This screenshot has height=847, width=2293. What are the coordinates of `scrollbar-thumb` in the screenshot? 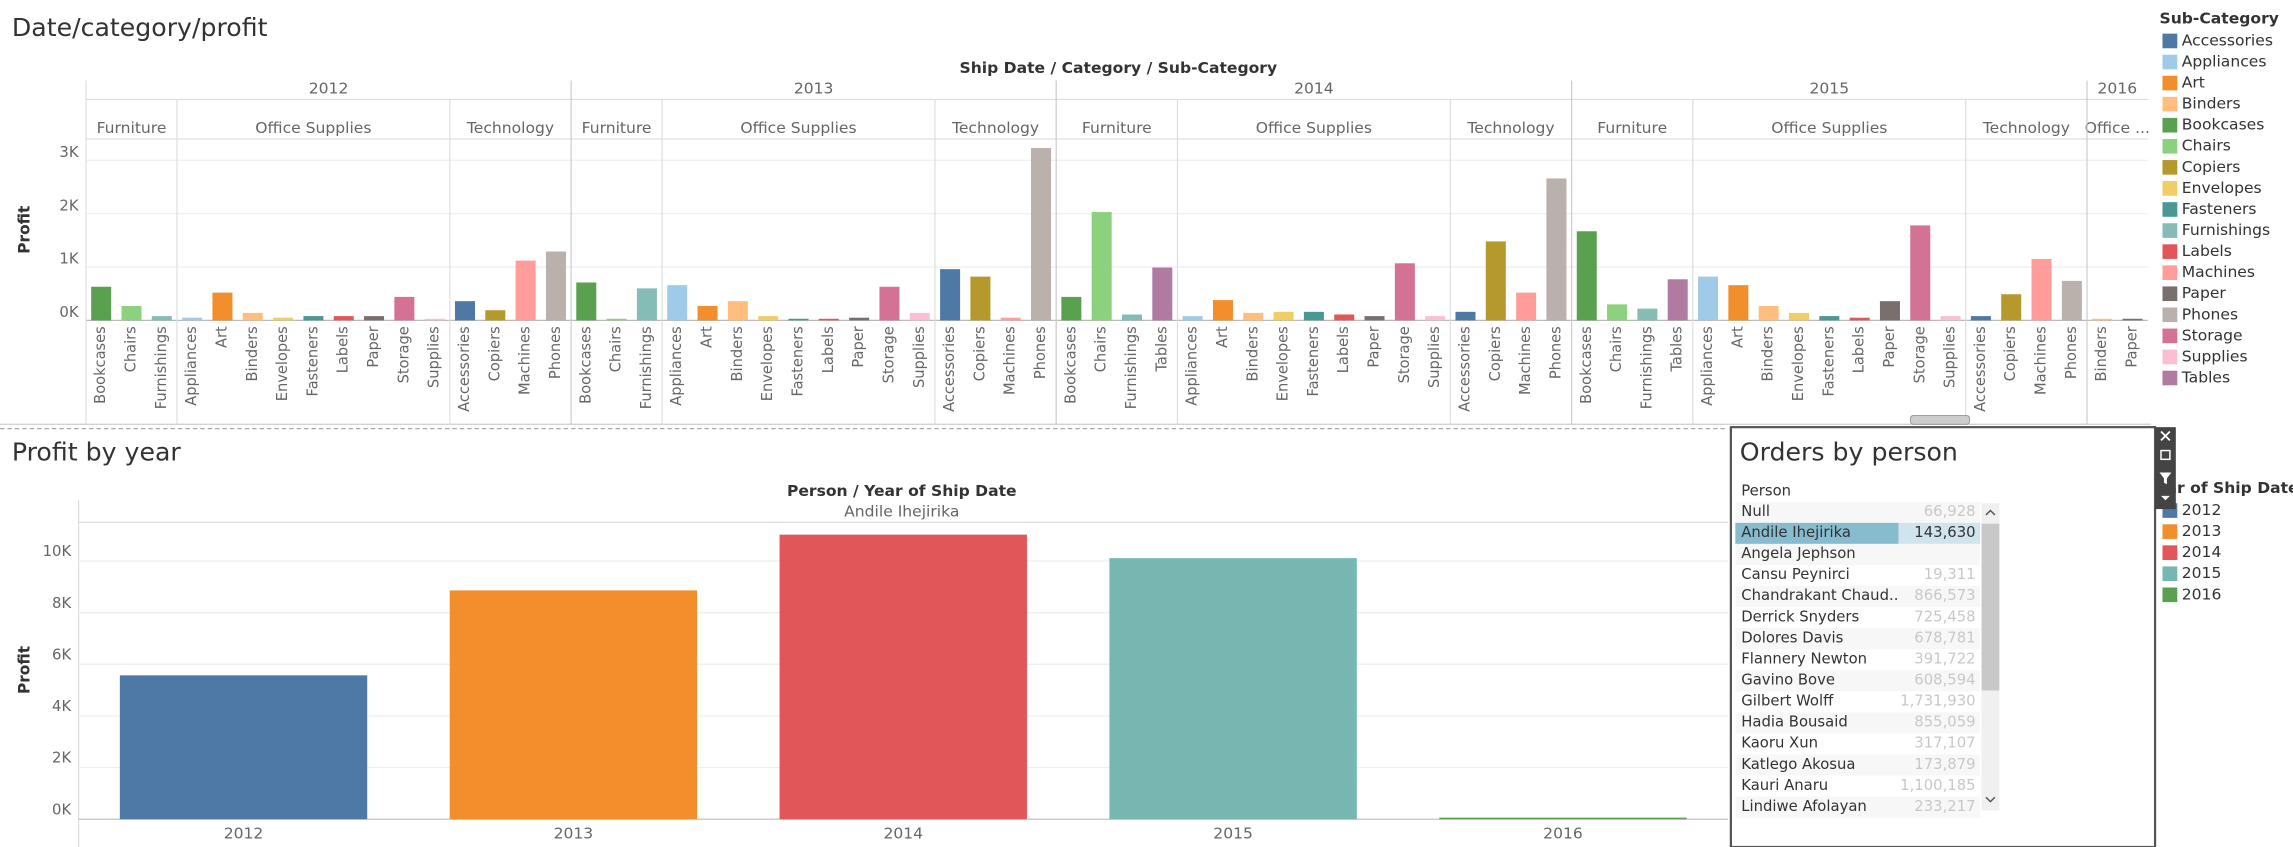 It's located at (1990, 607).